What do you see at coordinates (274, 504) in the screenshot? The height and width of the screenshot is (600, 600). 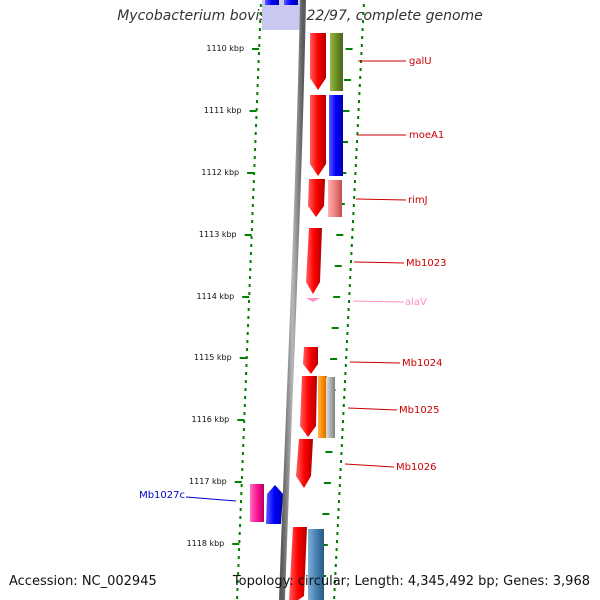 I see `gene-Mb1027c` at bounding box center [274, 504].